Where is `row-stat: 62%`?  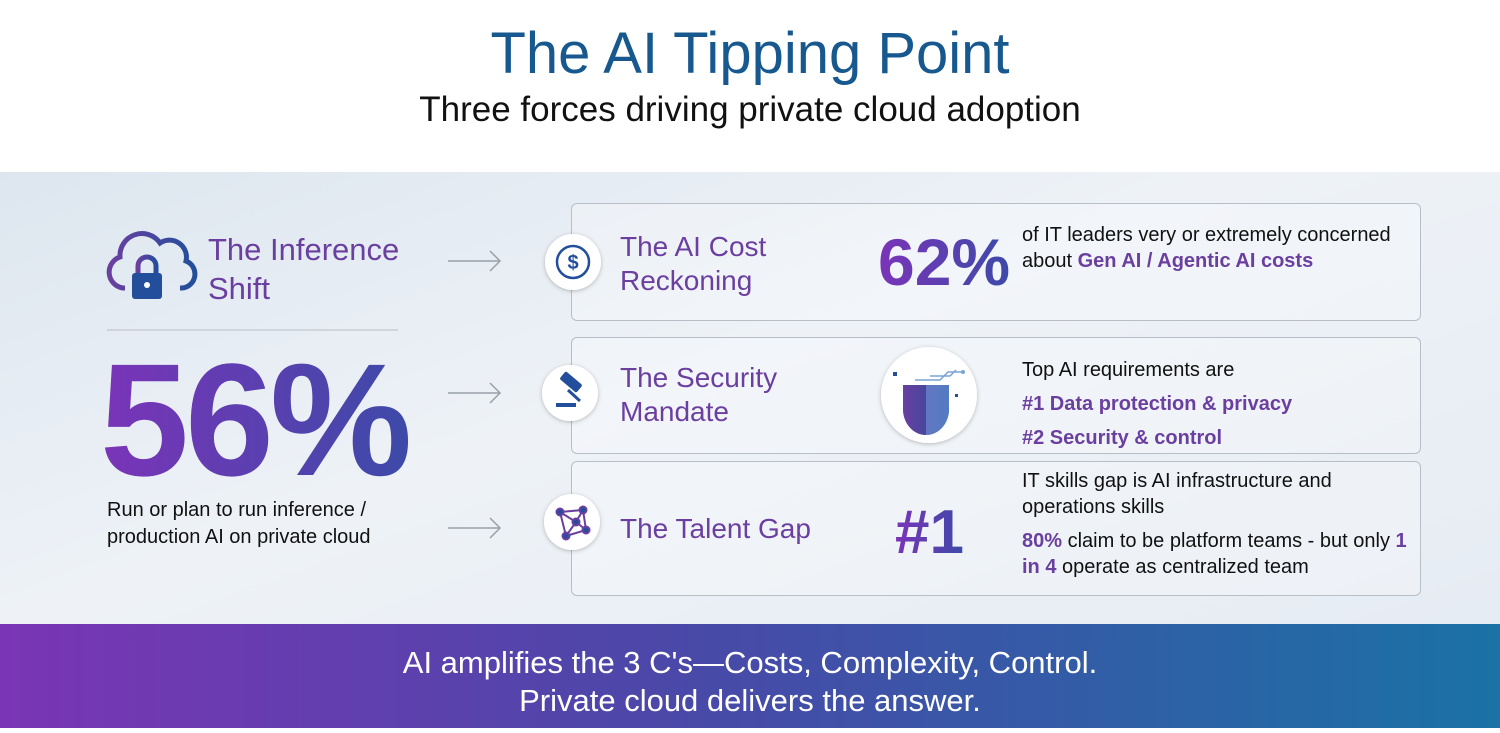
row-stat: 62% is located at coordinates (944, 262).